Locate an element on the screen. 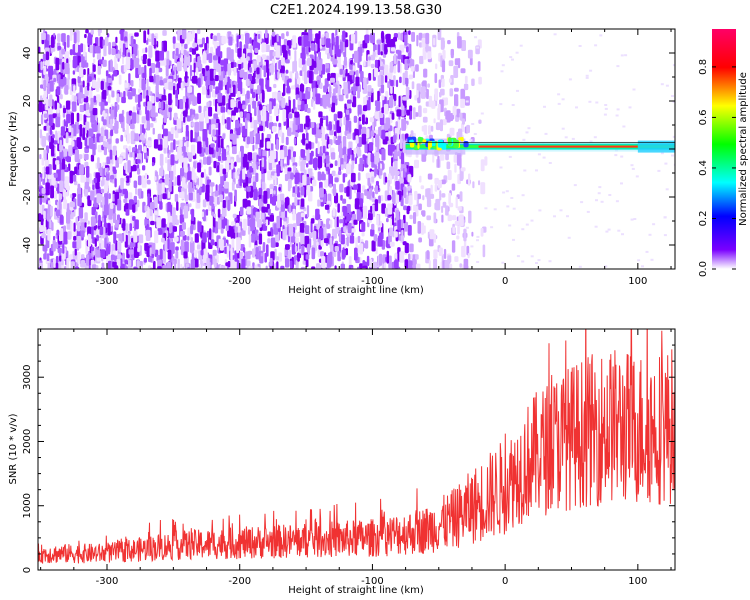 Image resolution: width=750 pixels, height=600 pixels. snr-x-tick-label: -100 is located at coordinates (372, 581).